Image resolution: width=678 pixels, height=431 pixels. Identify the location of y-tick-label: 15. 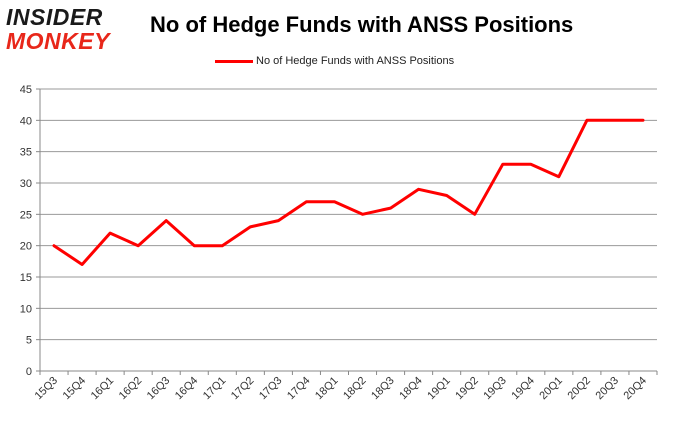
(26, 278).